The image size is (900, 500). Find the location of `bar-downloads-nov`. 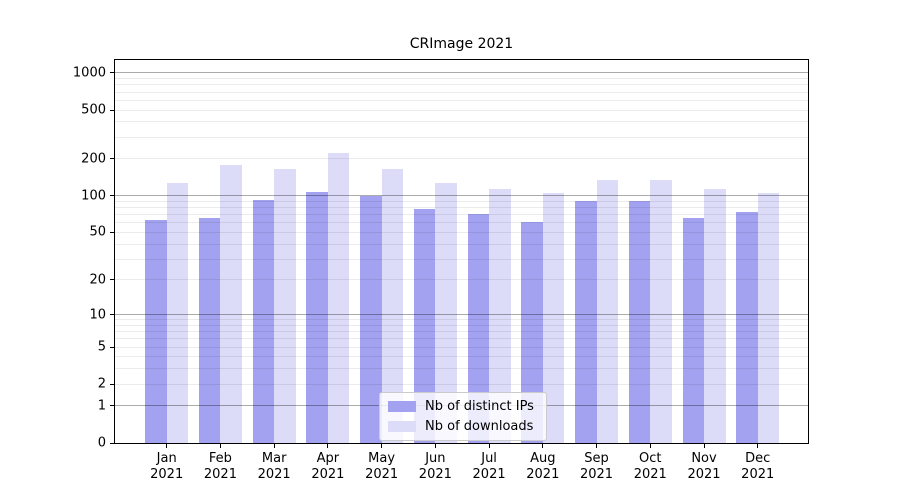

bar-downloads-nov is located at coordinates (715, 315).